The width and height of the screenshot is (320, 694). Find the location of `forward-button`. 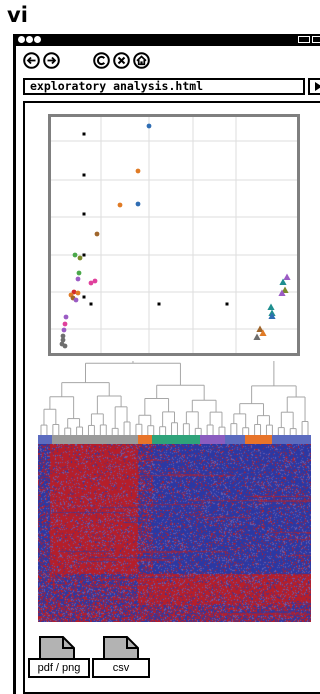

forward-button is located at coordinates (51, 60).